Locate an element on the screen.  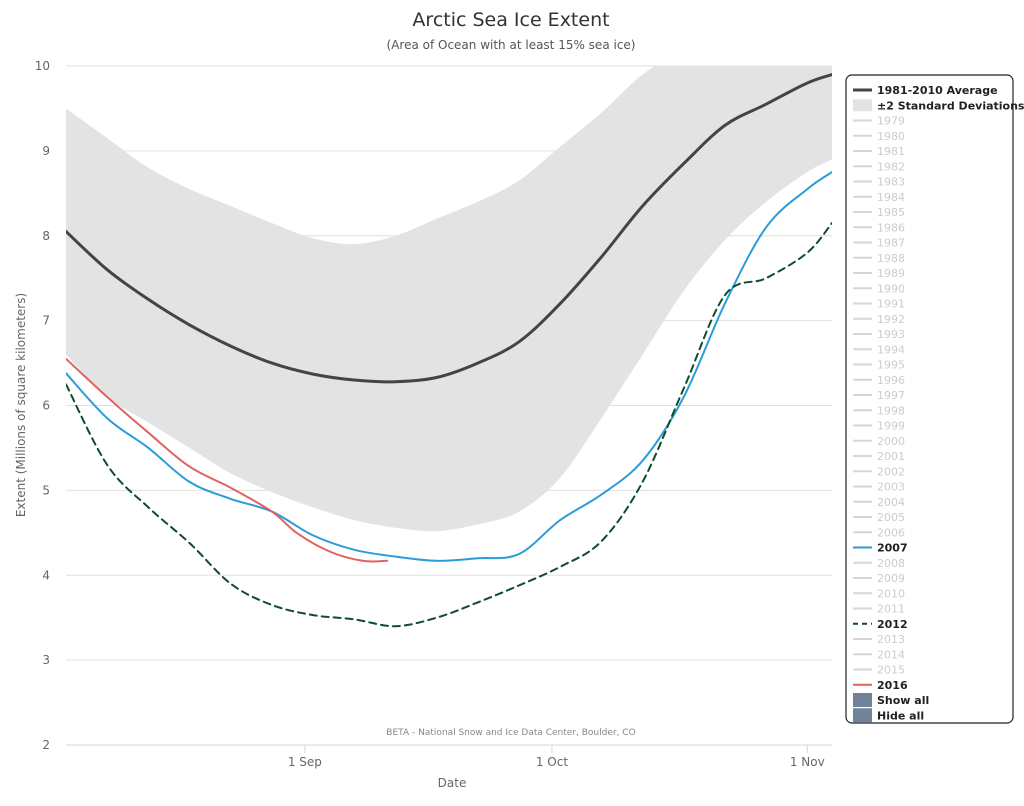
legend-item-2001: 2001 is located at coordinates (879, 456).